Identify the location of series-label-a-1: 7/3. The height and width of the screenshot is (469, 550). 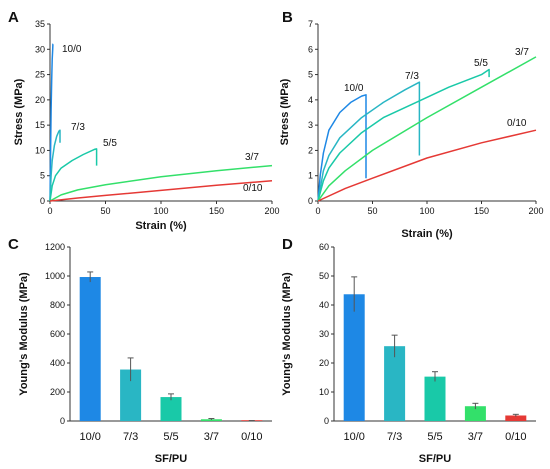
(78, 127).